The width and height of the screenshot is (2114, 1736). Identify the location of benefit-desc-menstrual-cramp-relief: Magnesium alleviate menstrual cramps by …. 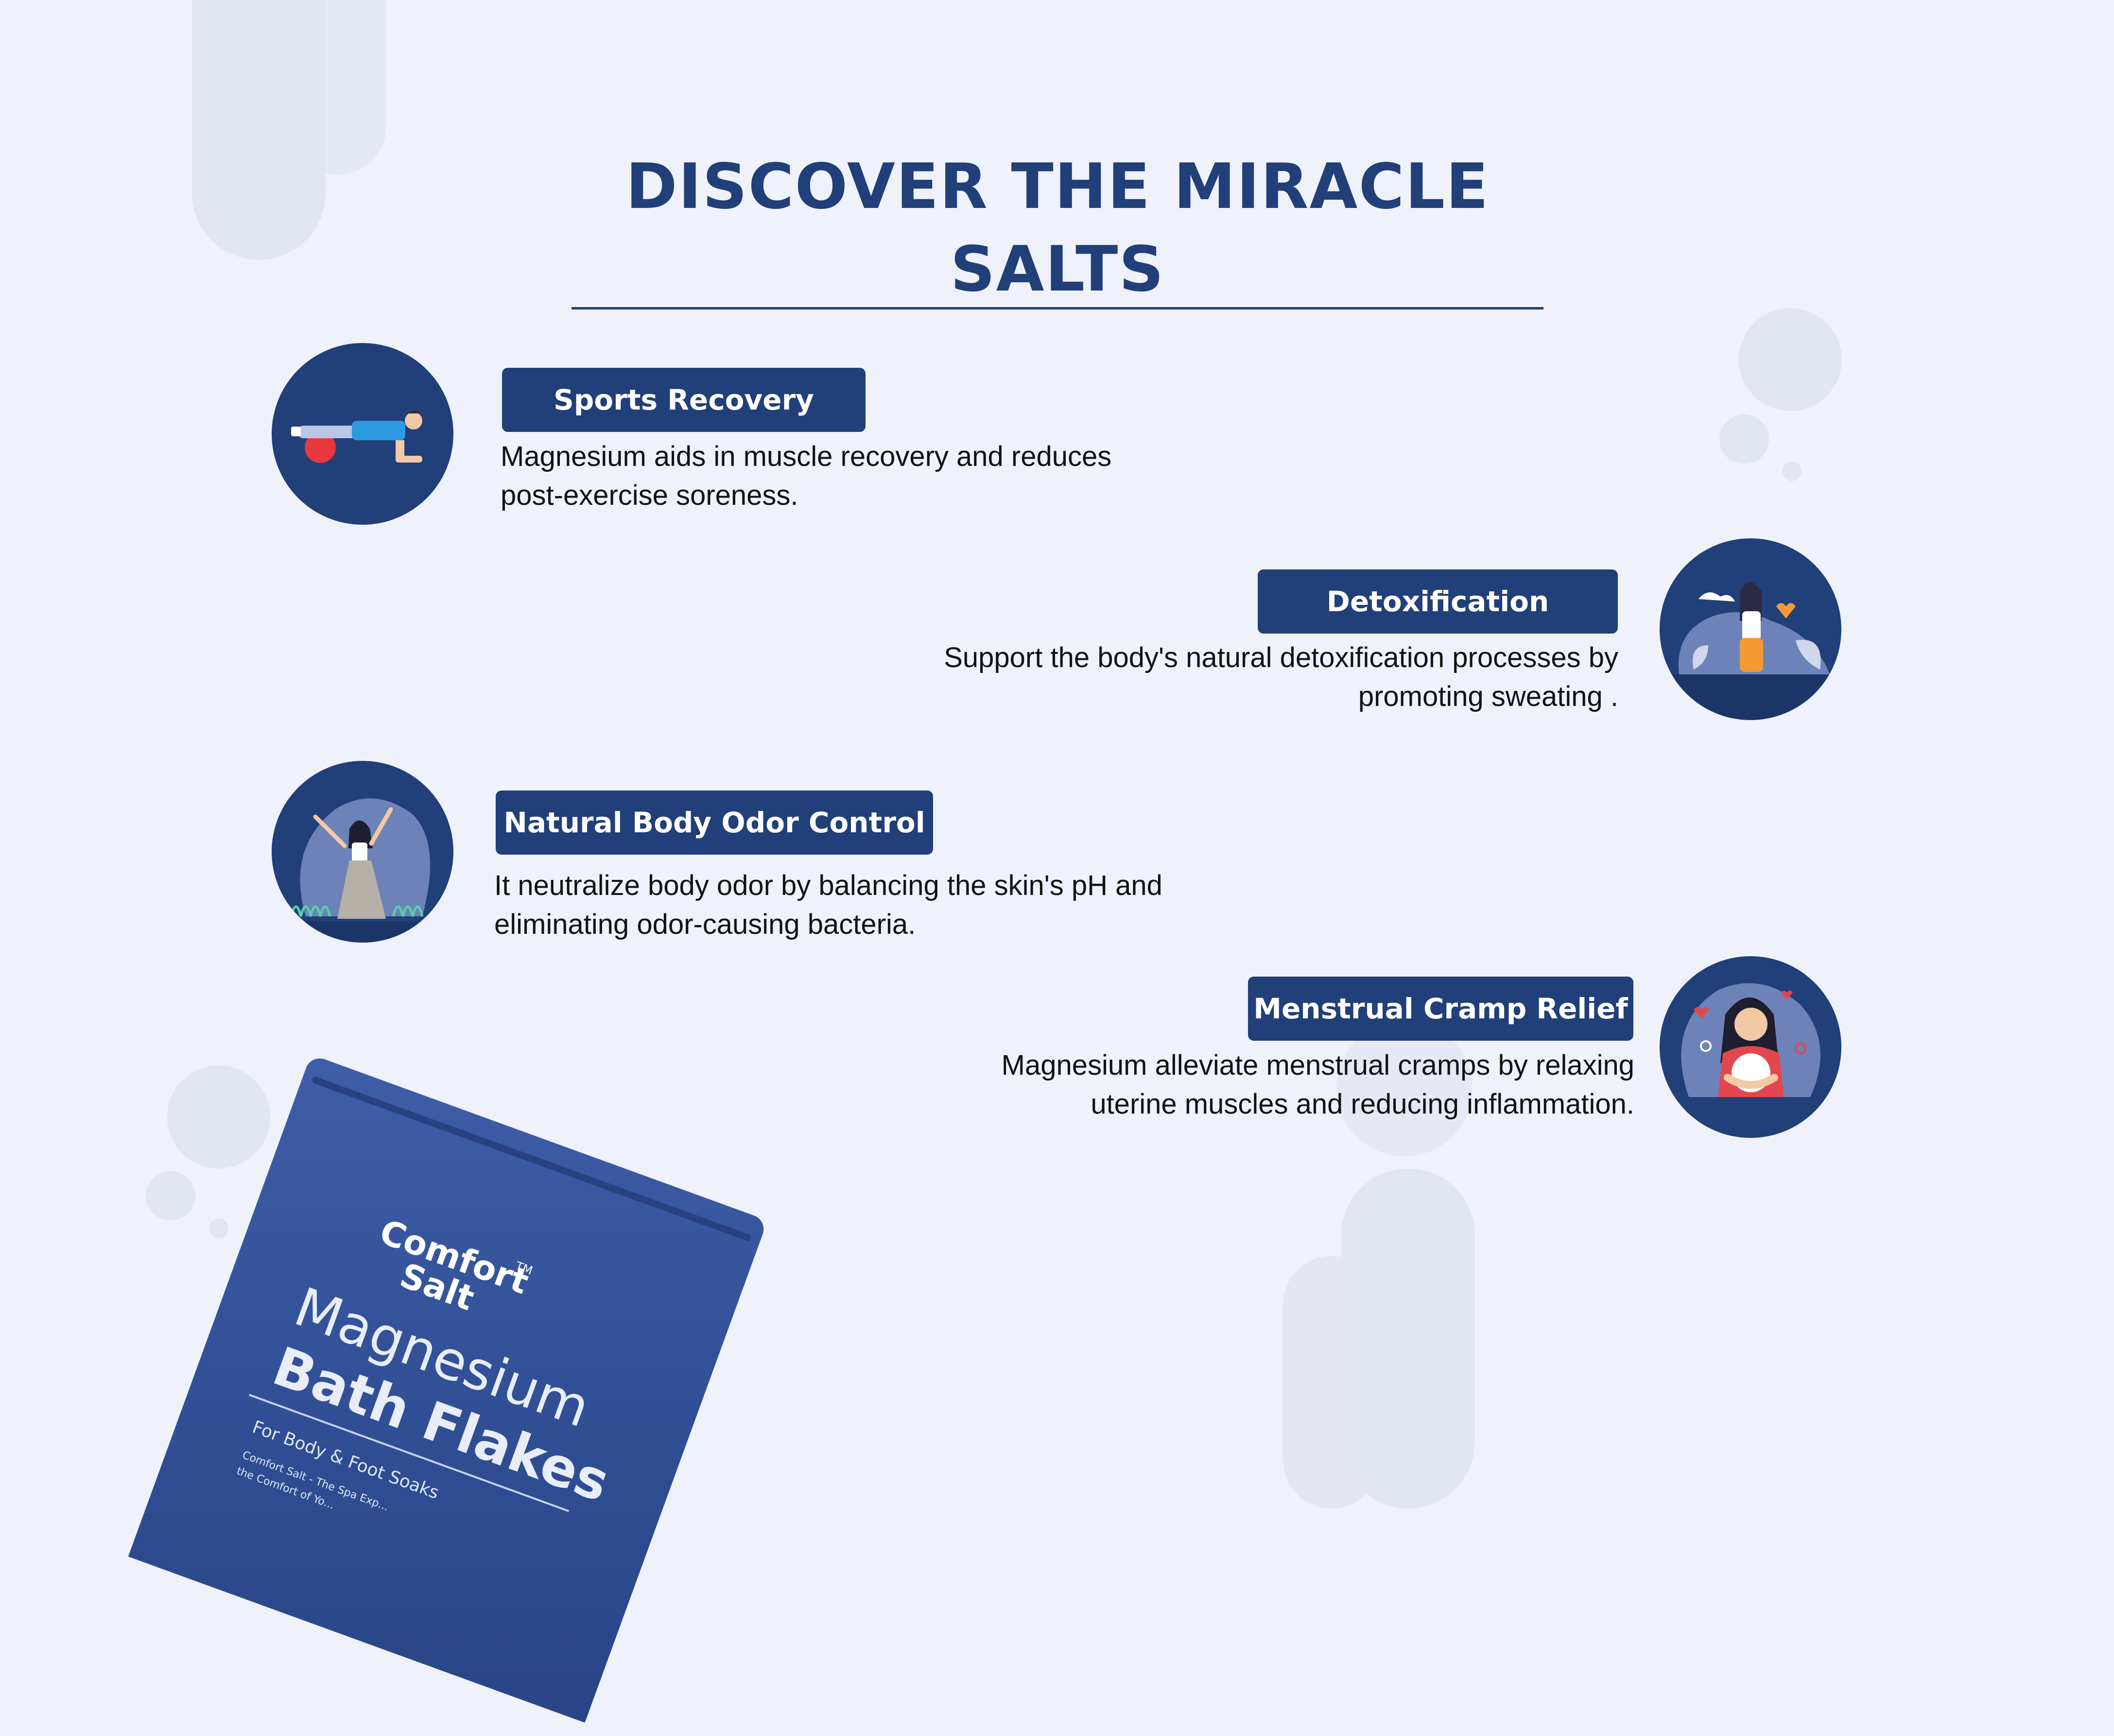
(1318, 1085).